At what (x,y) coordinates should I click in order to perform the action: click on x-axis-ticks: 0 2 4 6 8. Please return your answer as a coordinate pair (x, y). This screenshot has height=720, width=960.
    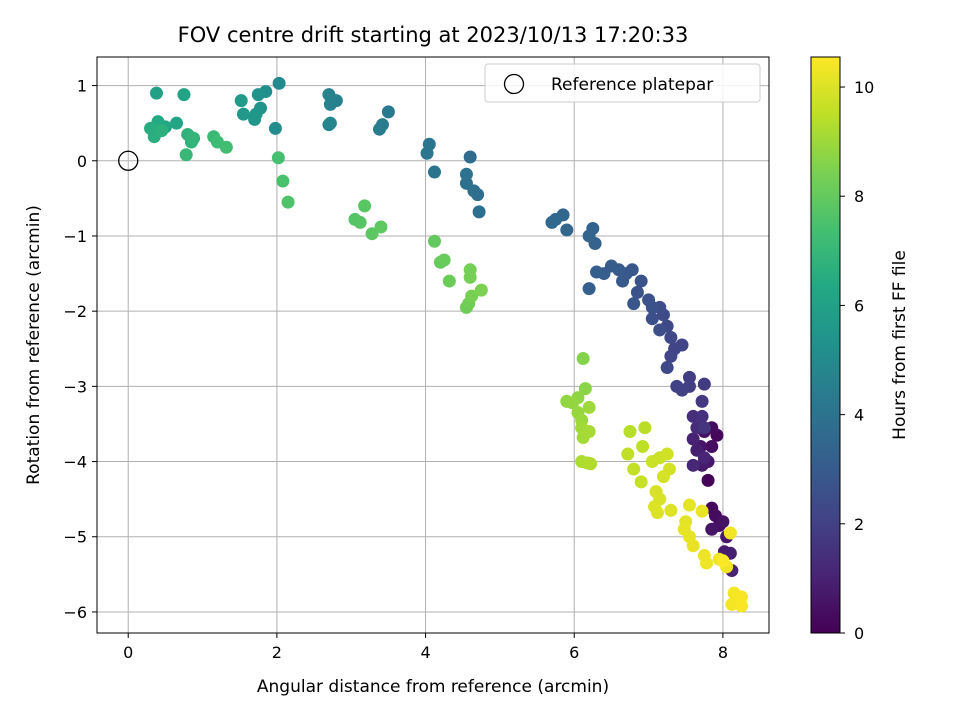
    Looking at the image, I should click on (425, 647).